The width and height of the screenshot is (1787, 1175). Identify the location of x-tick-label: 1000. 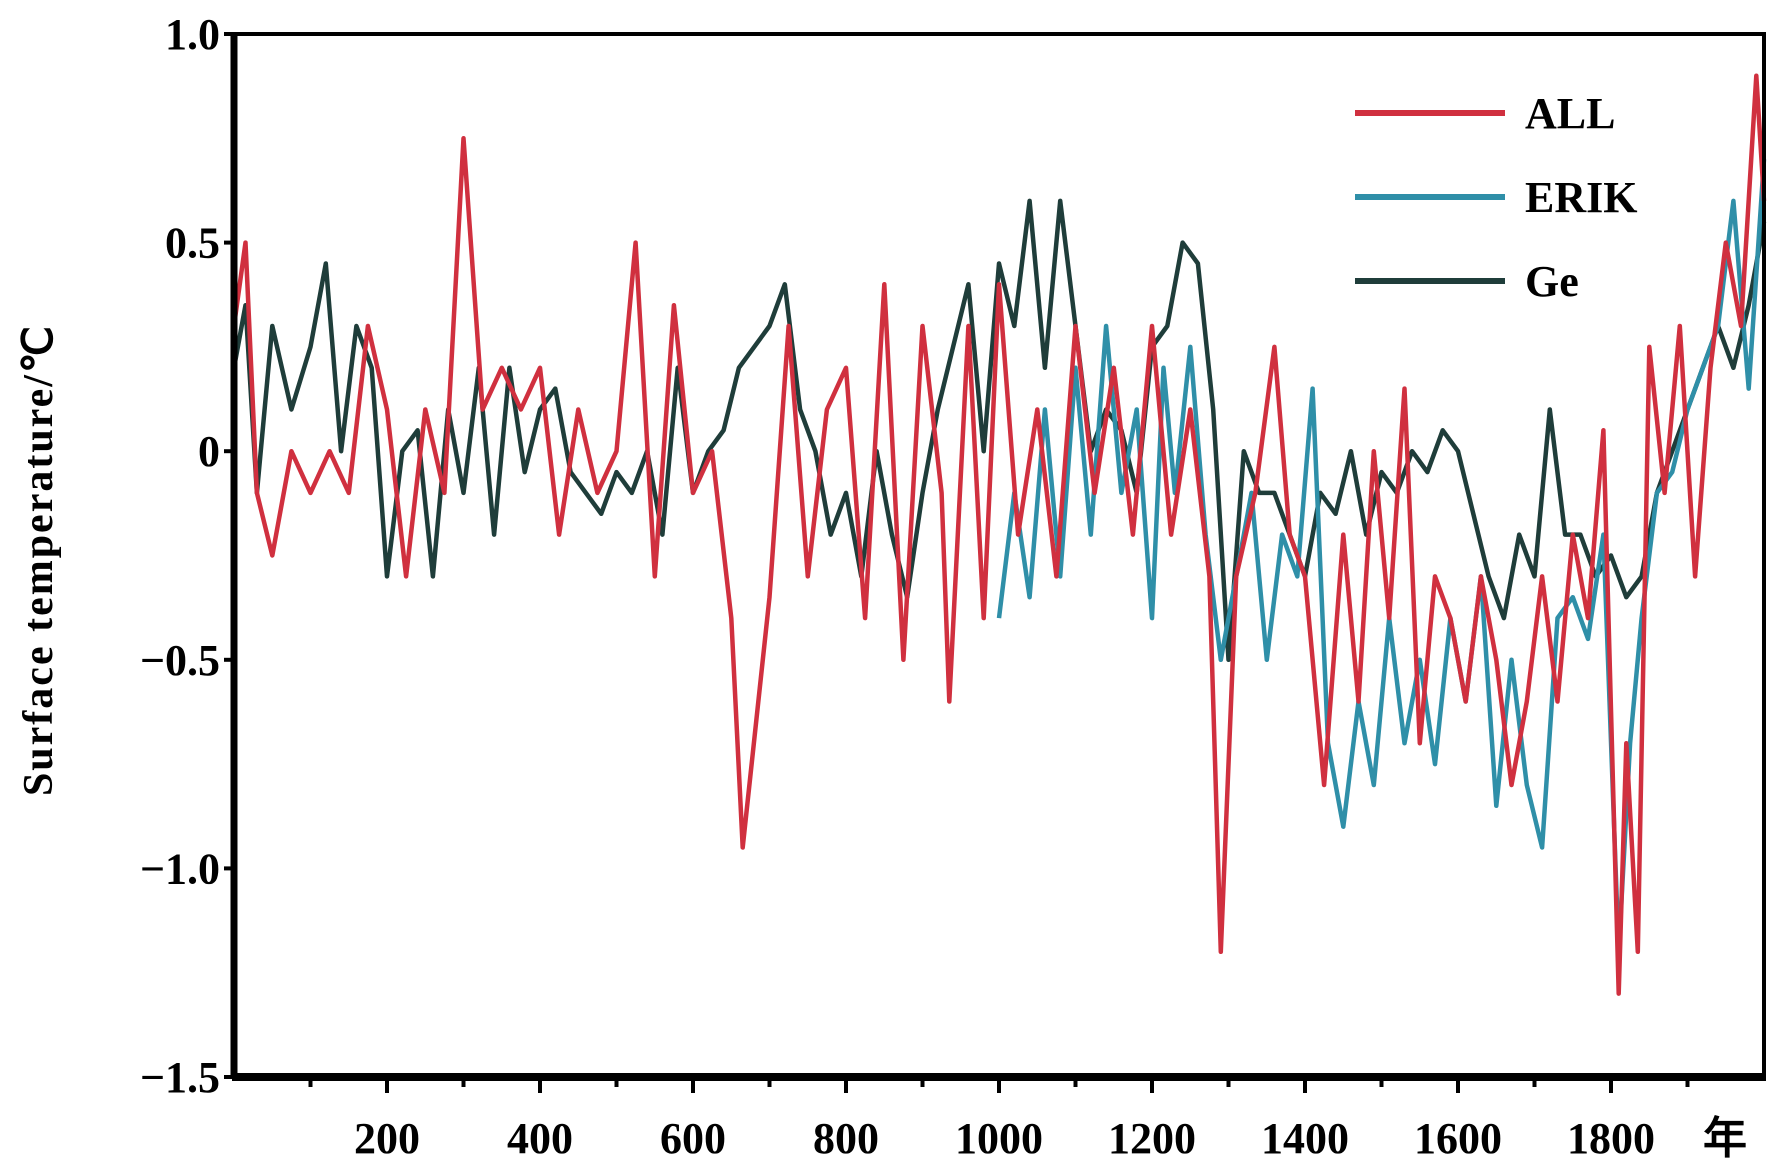
(999, 1138).